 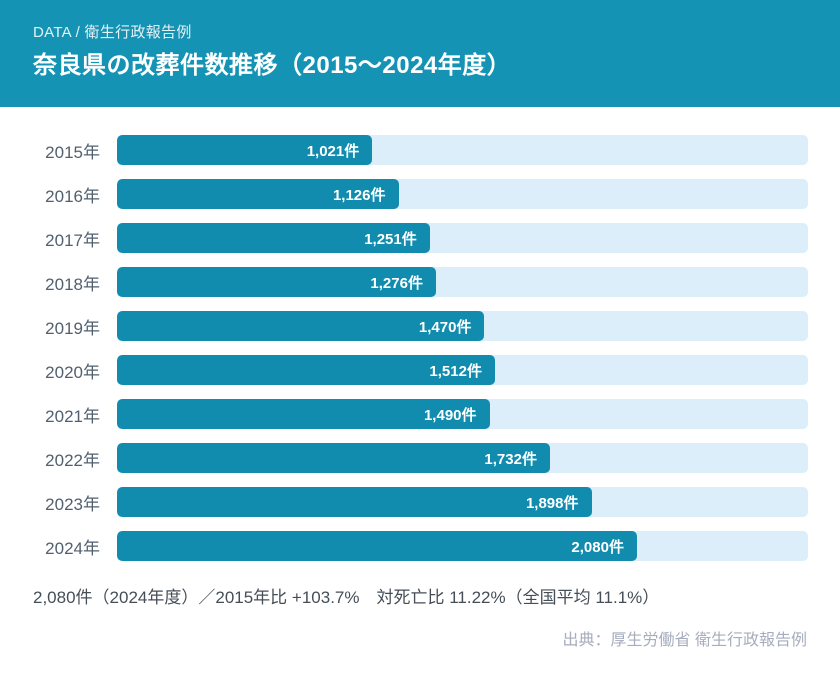 I want to click on chart-row: 2019年 1,470件, so click(x=420, y=326).